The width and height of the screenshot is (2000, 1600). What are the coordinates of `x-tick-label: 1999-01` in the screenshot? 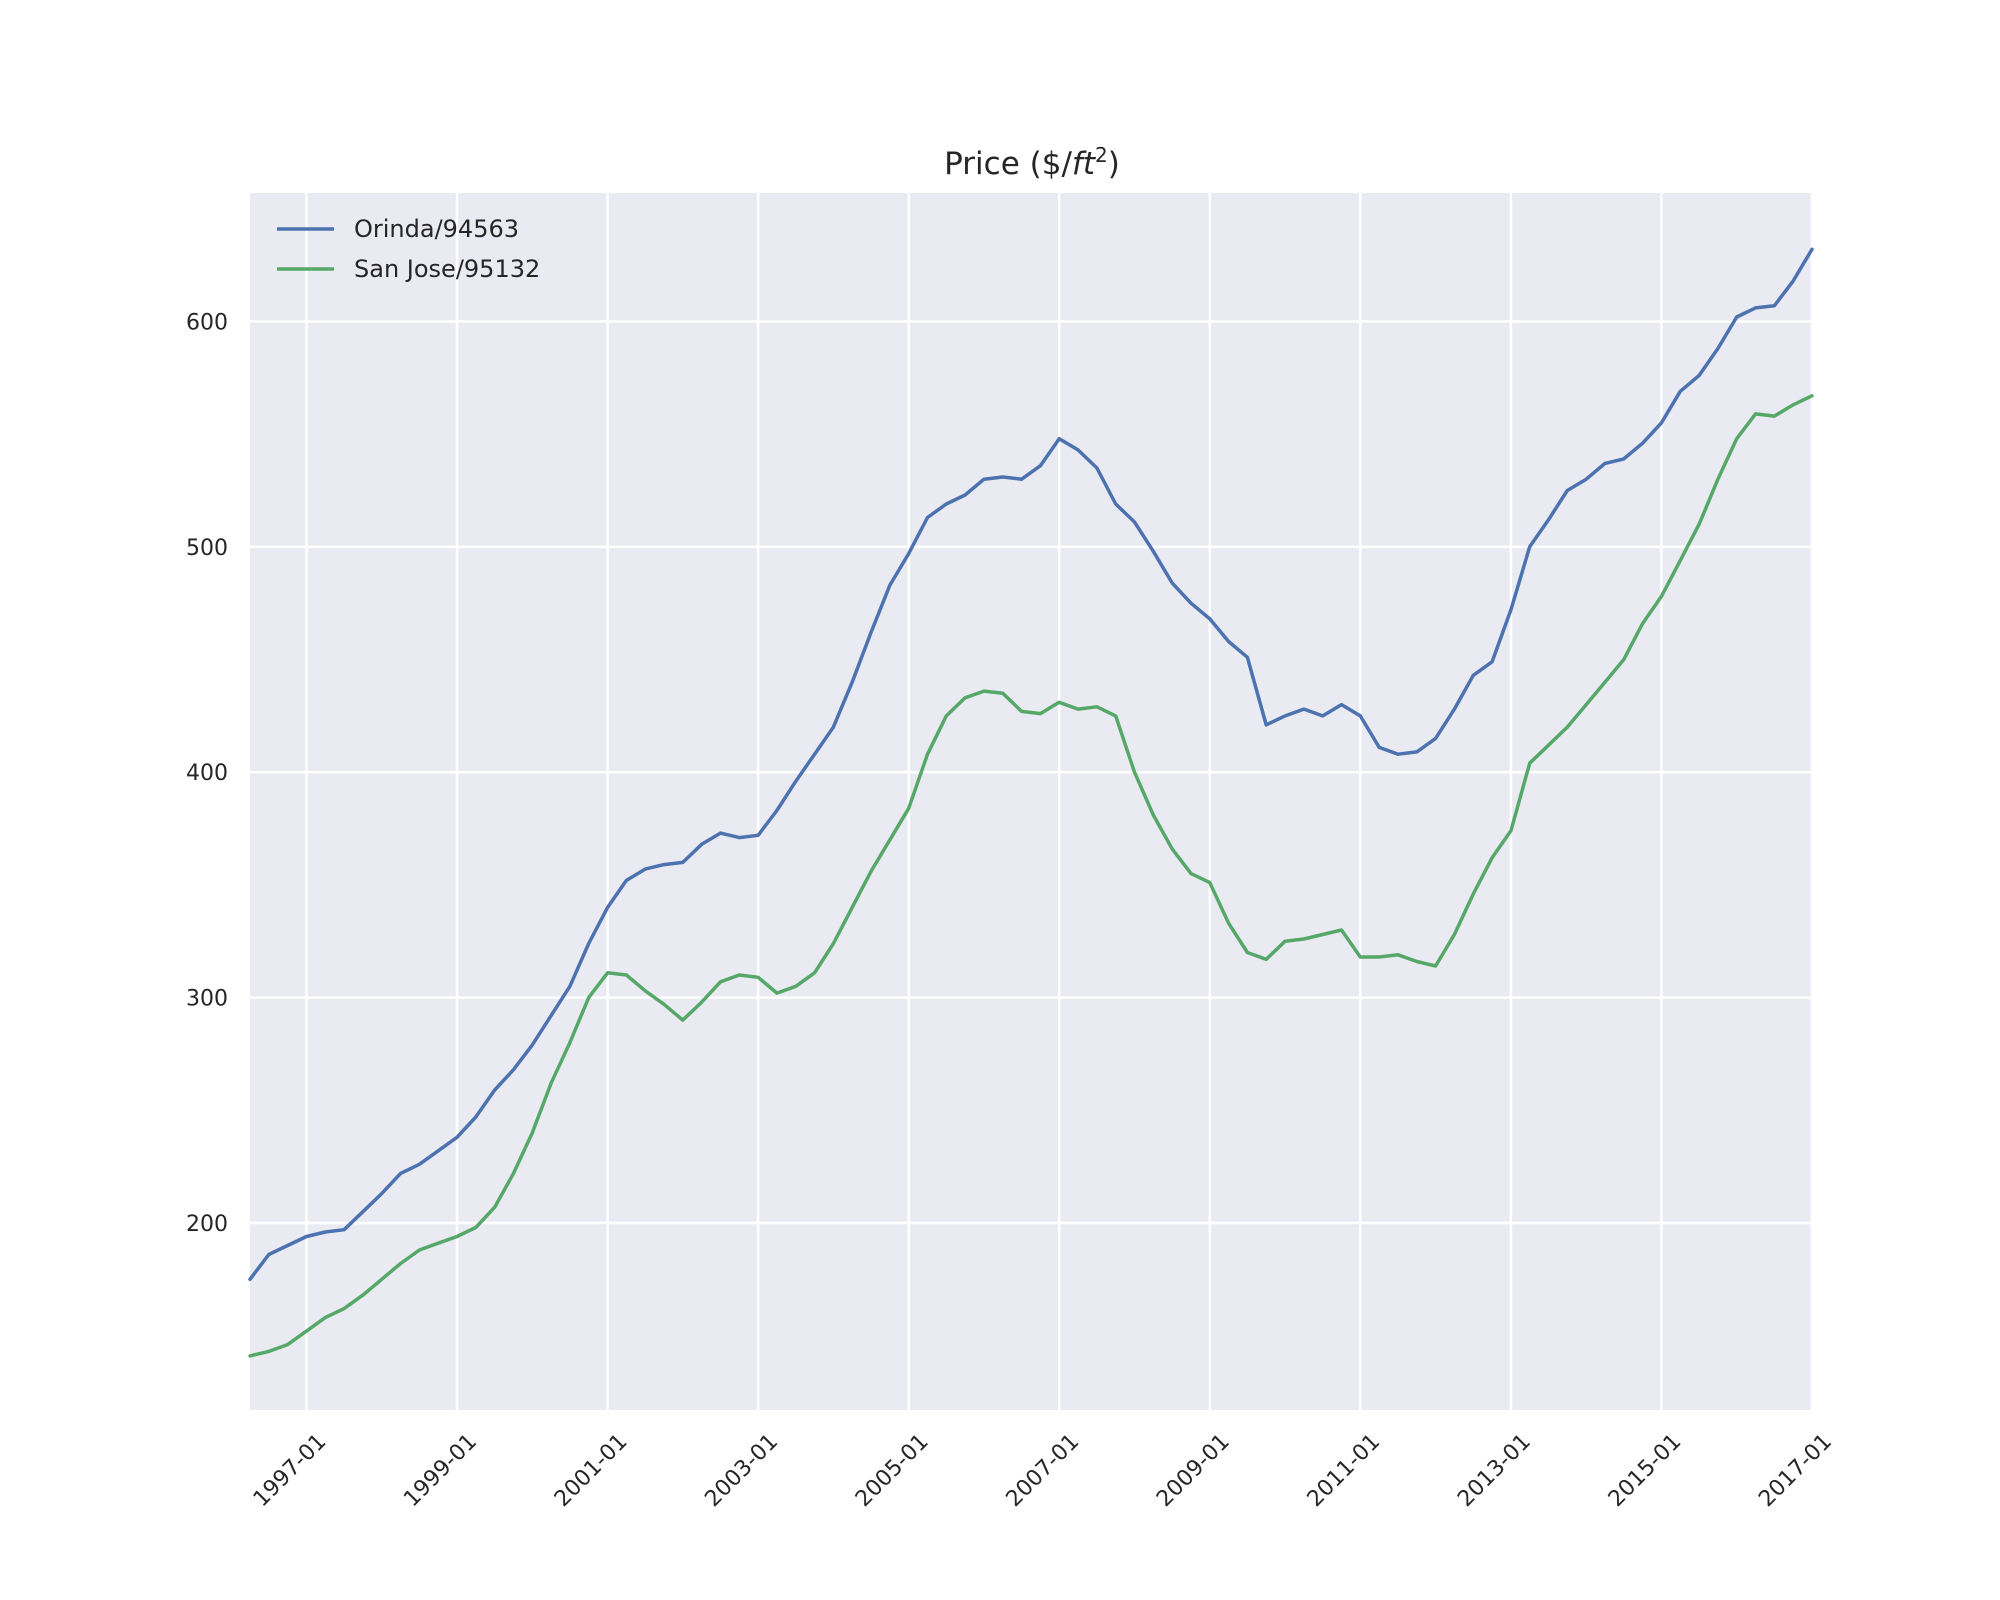 It's located at (440, 1470).